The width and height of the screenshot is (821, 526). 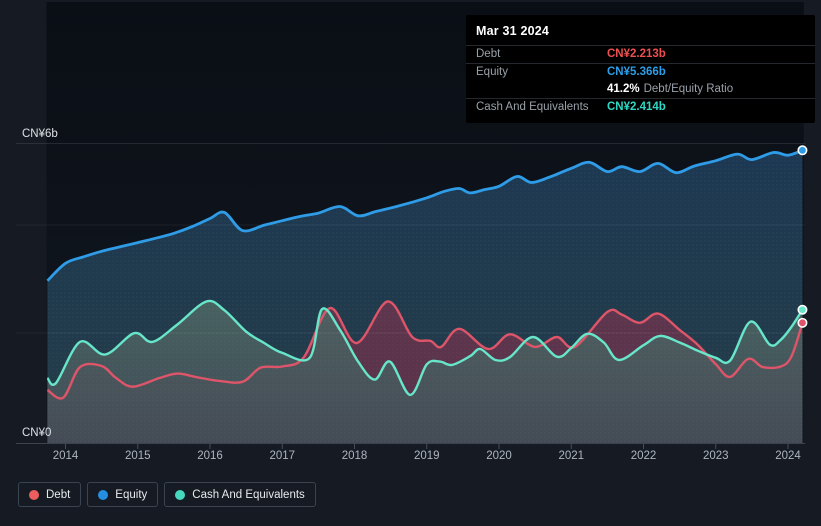 What do you see at coordinates (488, 54) in the screenshot?
I see `tooltip-debt-label: Debt` at bounding box center [488, 54].